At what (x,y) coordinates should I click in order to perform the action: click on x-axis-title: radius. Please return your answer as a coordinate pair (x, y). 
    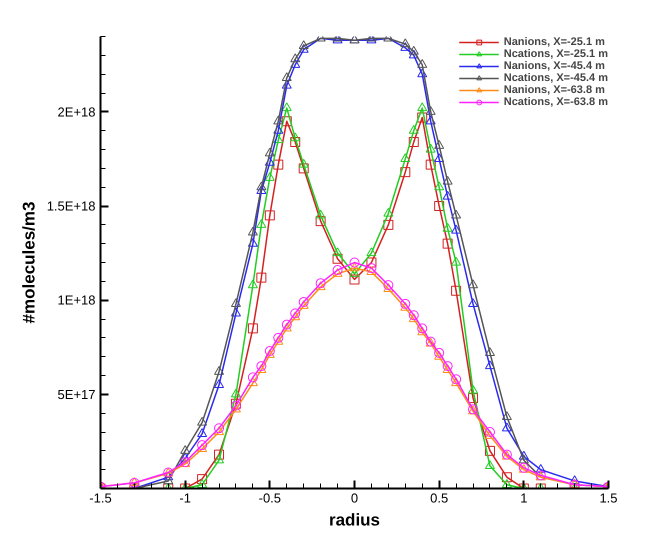
    Looking at the image, I should click on (354, 520).